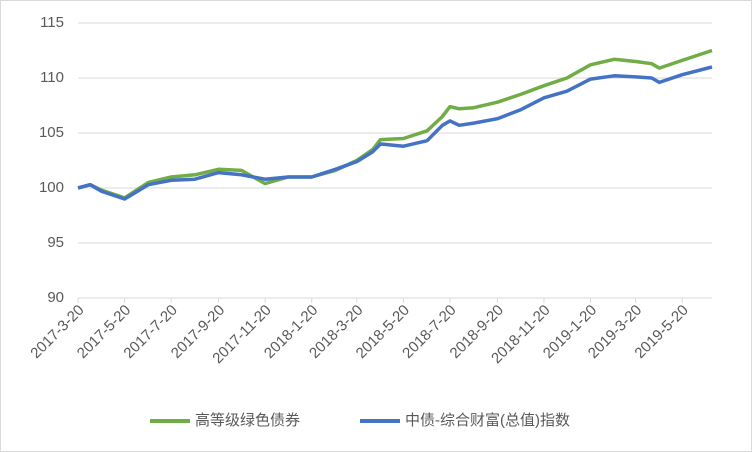 Image resolution: width=752 pixels, height=452 pixels. What do you see at coordinates (55, 242) in the screenshot?
I see `y-tick-label: 95` at bounding box center [55, 242].